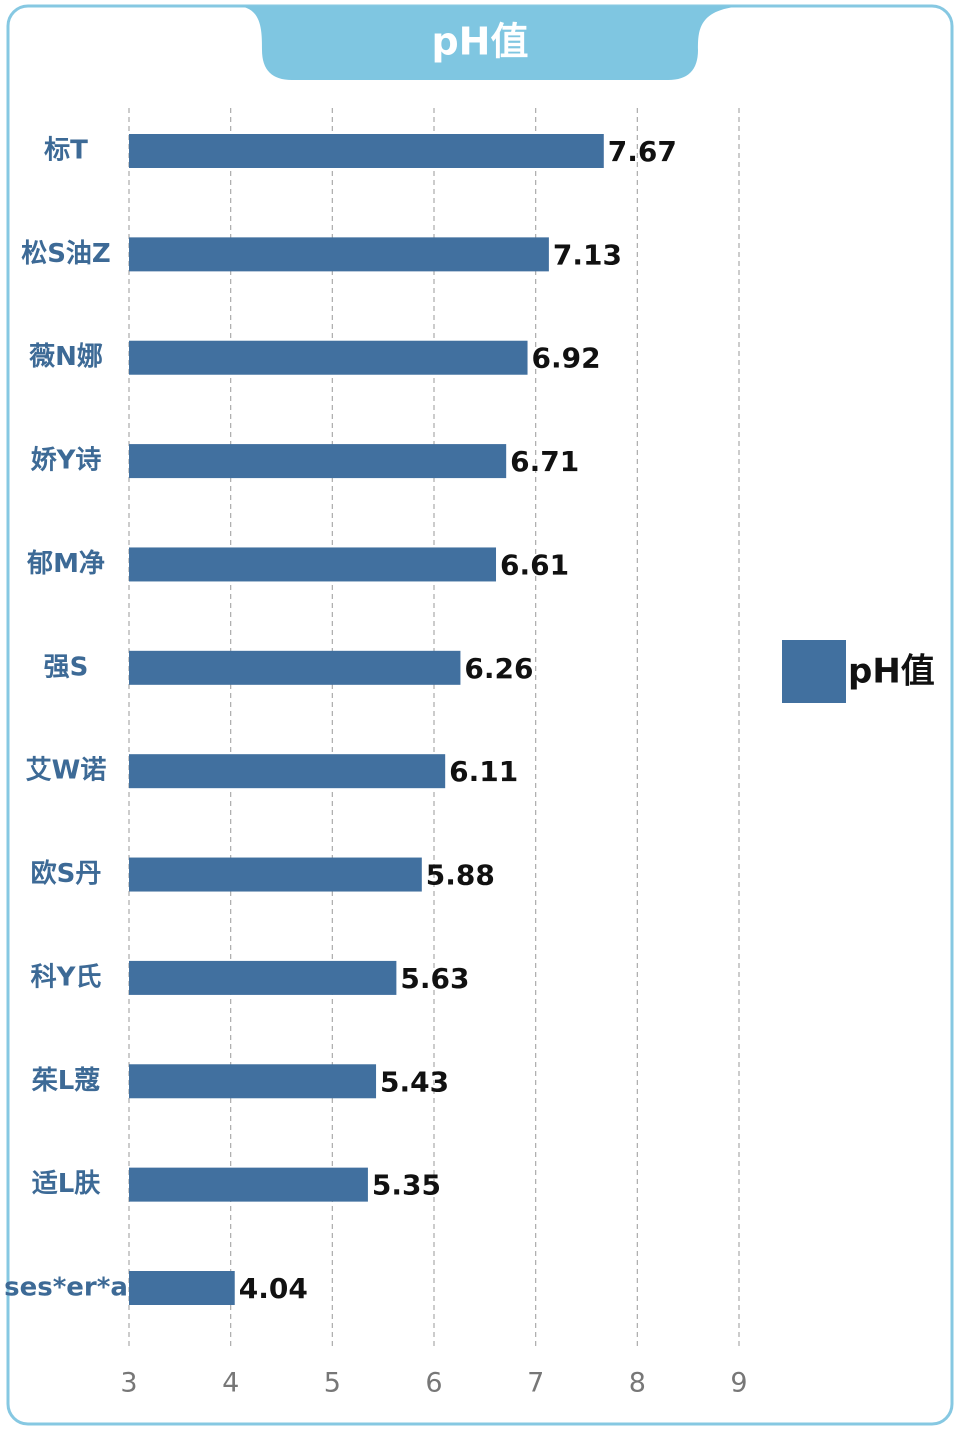 The height and width of the screenshot is (1431, 960). I want to click on value-label: 4.04, so click(273, 1288).